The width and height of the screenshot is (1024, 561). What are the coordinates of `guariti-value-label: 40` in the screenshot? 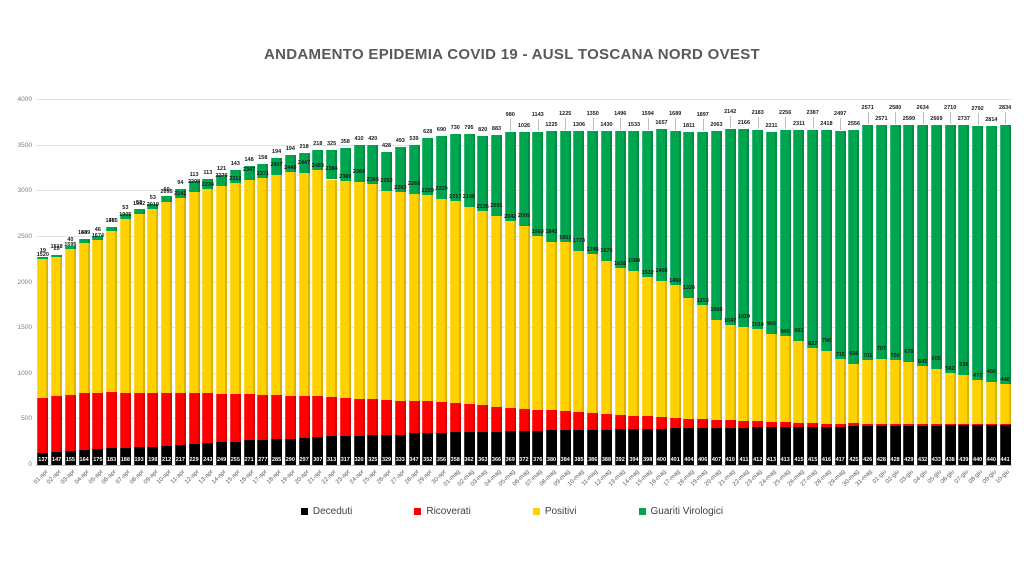 It's located at (70, 239).